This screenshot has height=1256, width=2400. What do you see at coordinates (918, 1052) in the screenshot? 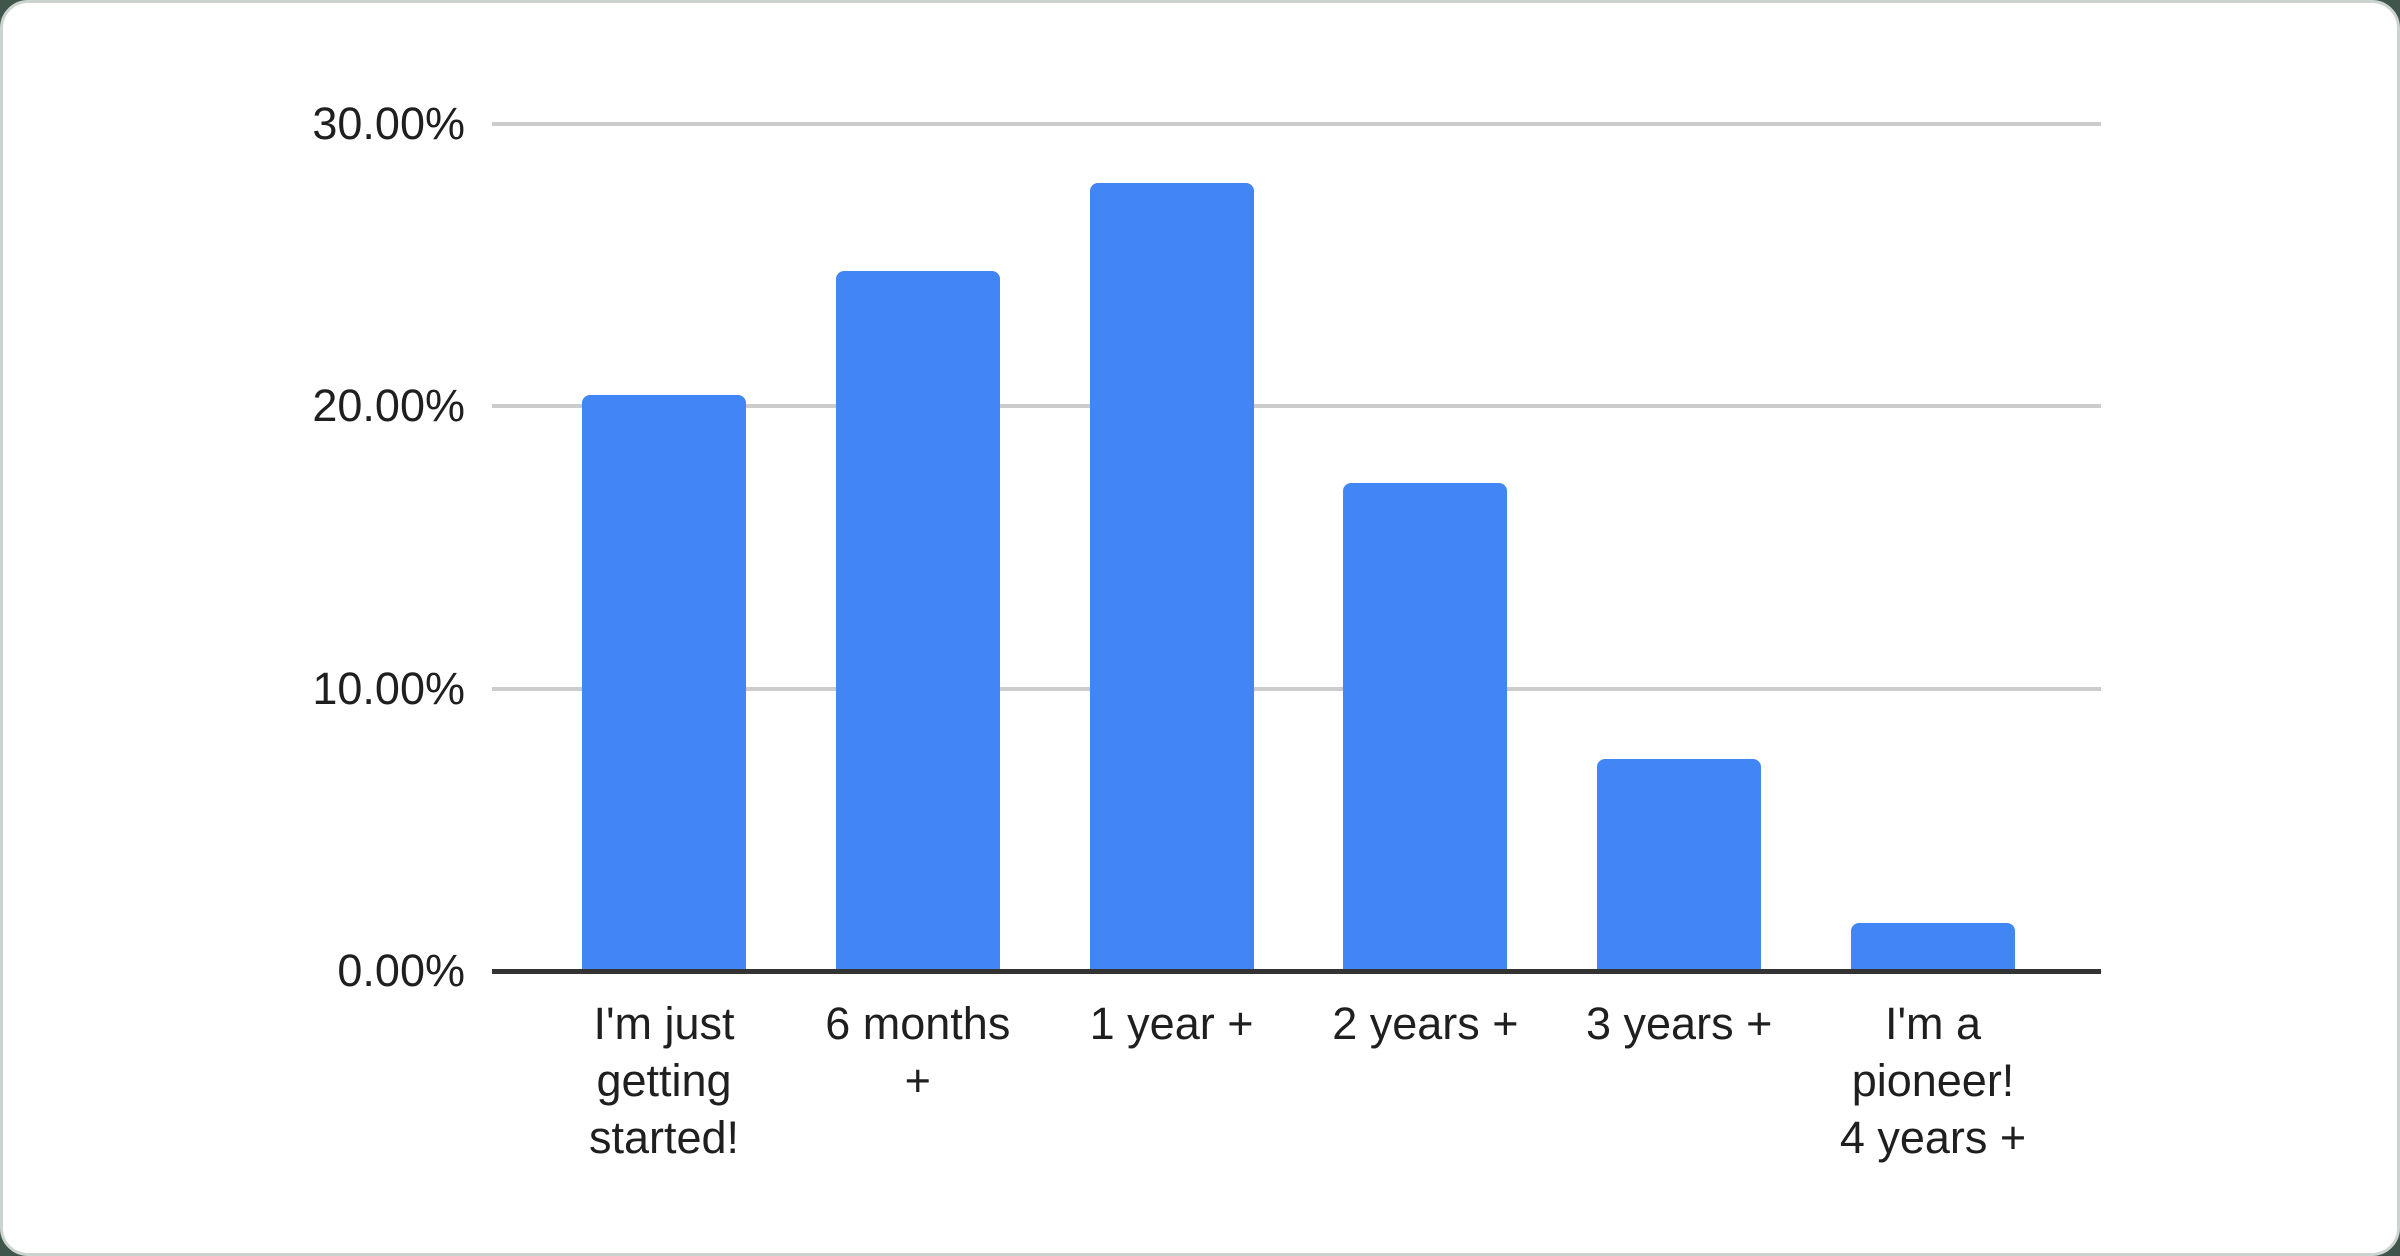
I see `x-axis-tick-label: 6 months +` at bounding box center [918, 1052].